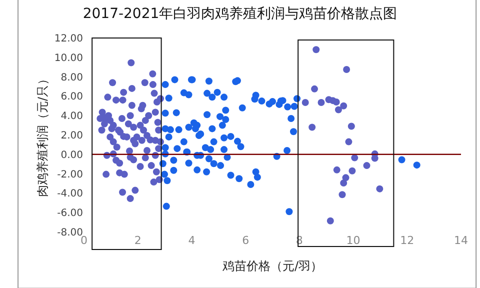 The width and height of the screenshot is (480, 288). I want to click on y-tick-label: 8.00, so click(71, 78).